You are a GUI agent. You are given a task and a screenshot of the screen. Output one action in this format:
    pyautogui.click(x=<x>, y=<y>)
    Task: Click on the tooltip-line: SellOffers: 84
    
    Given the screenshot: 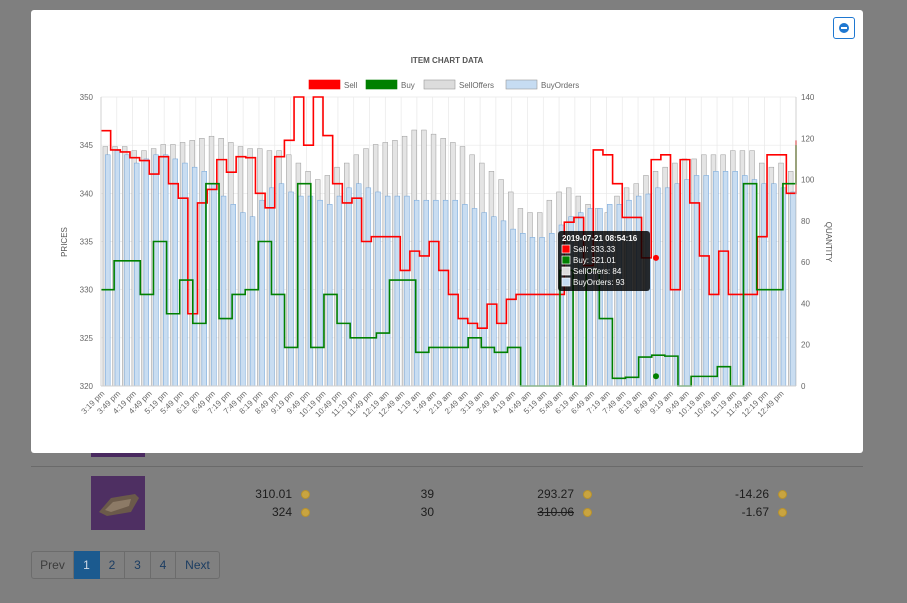 What is the action you would take?
    pyautogui.click(x=597, y=271)
    